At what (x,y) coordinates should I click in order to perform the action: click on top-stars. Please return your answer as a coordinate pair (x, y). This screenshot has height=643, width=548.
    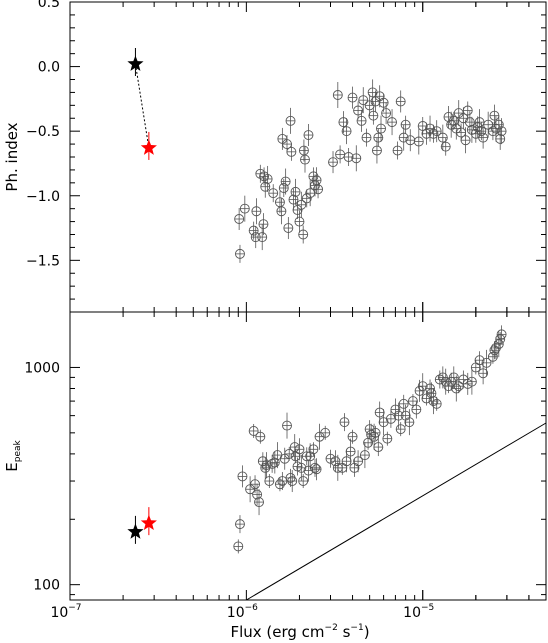
    Looking at the image, I should click on (142, 104).